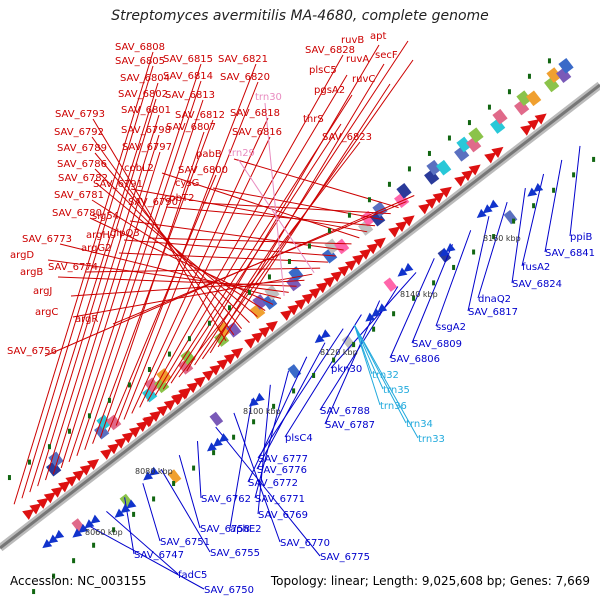 The image size is (600, 600). What do you see at coordinates (80, 114) in the screenshot?
I see `gene-label: SAV_6793` at bounding box center [80, 114].